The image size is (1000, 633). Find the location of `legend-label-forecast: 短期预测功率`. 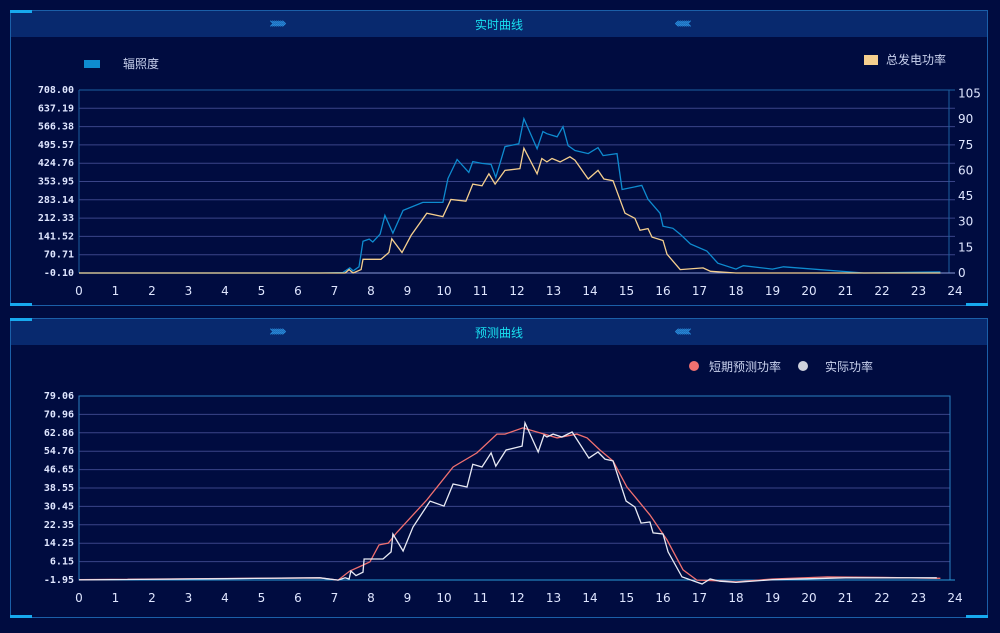

legend-label-forecast: 短期预测功率 is located at coordinates (745, 366).